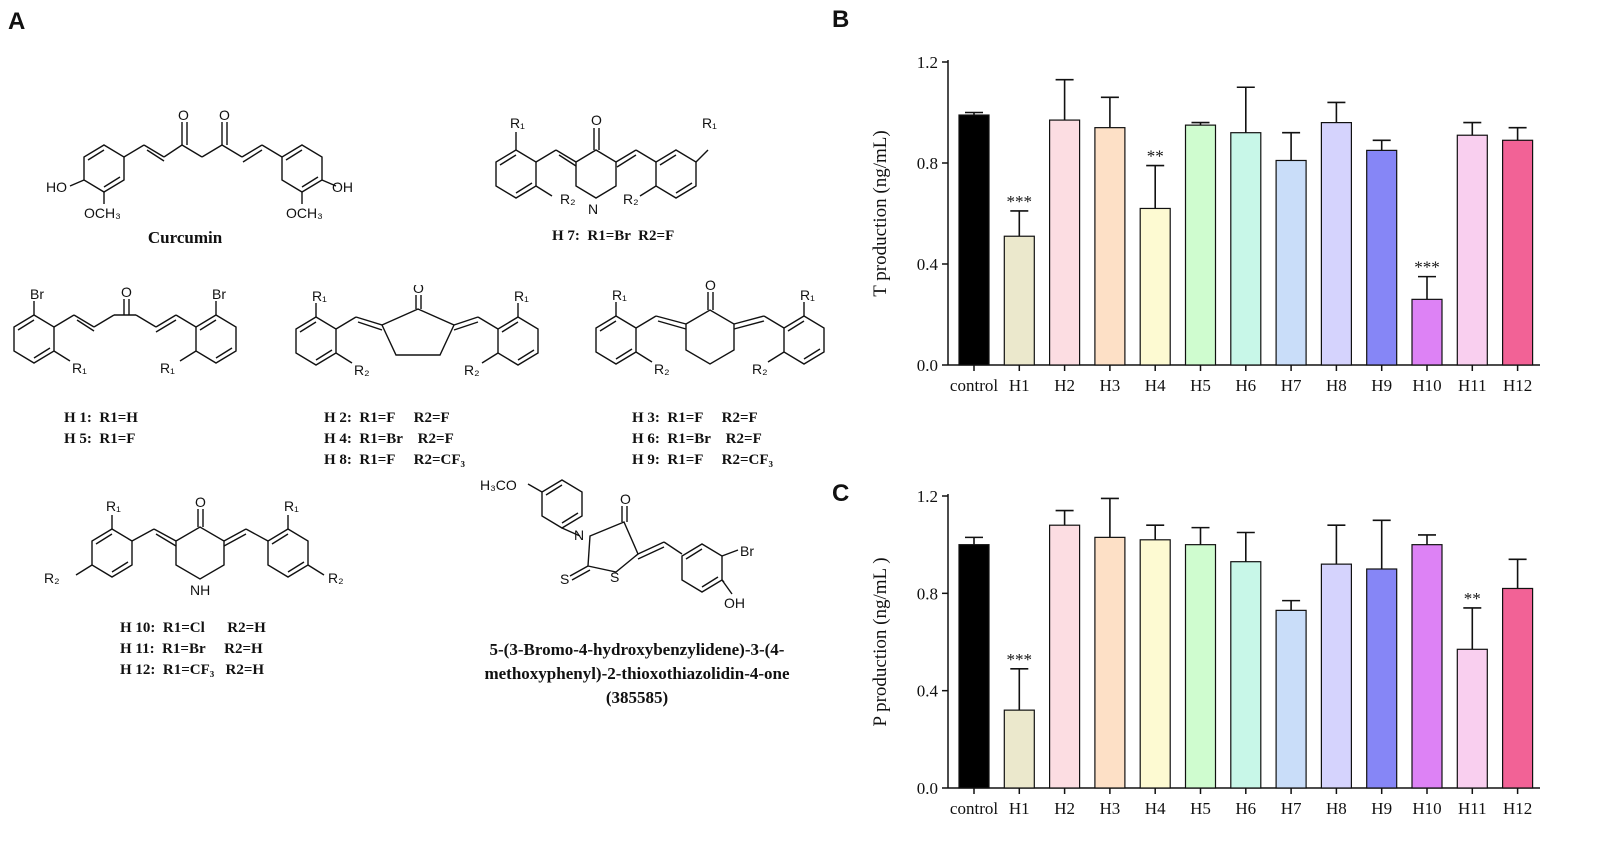 The height and width of the screenshot is (844, 1620). Describe the element at coordinates (498, 485) in the screenshot. I see `svg-text: H₃CO` at that location.